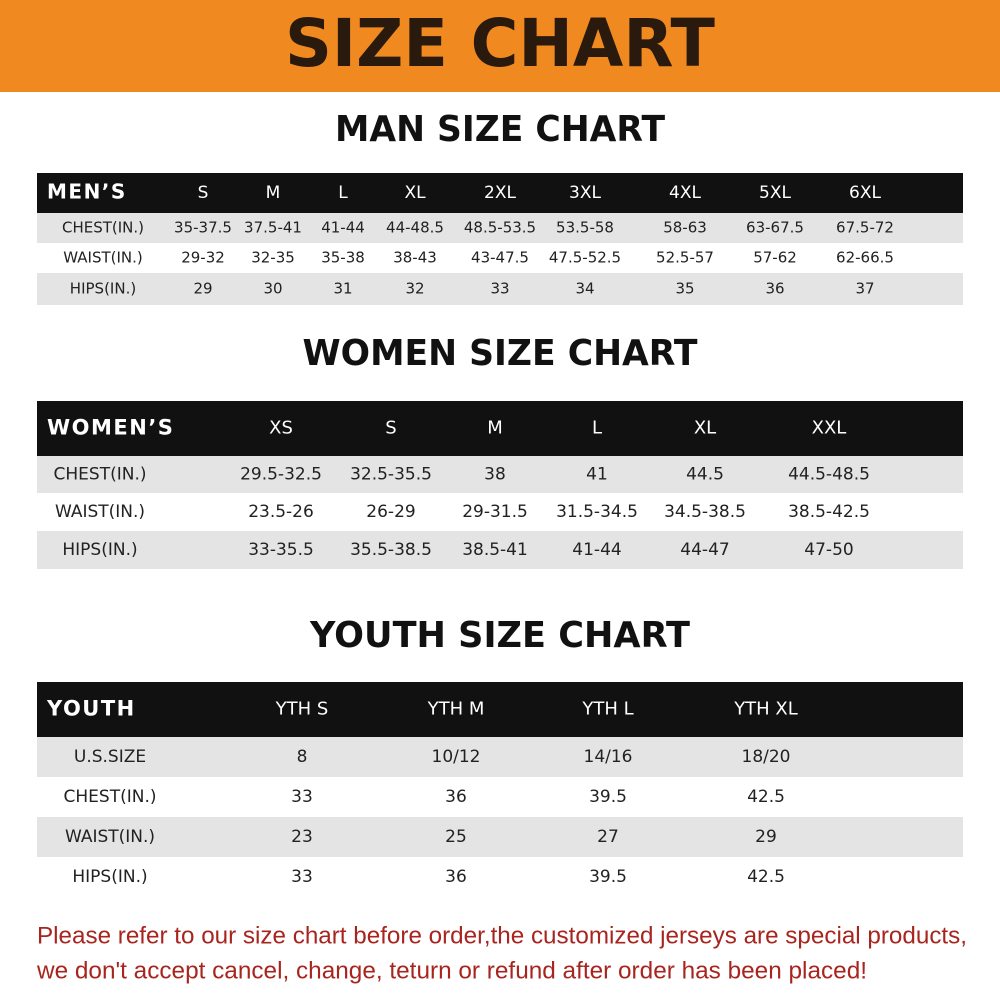  I want to click on table-cell: 38.5-41, so click(495, 550).